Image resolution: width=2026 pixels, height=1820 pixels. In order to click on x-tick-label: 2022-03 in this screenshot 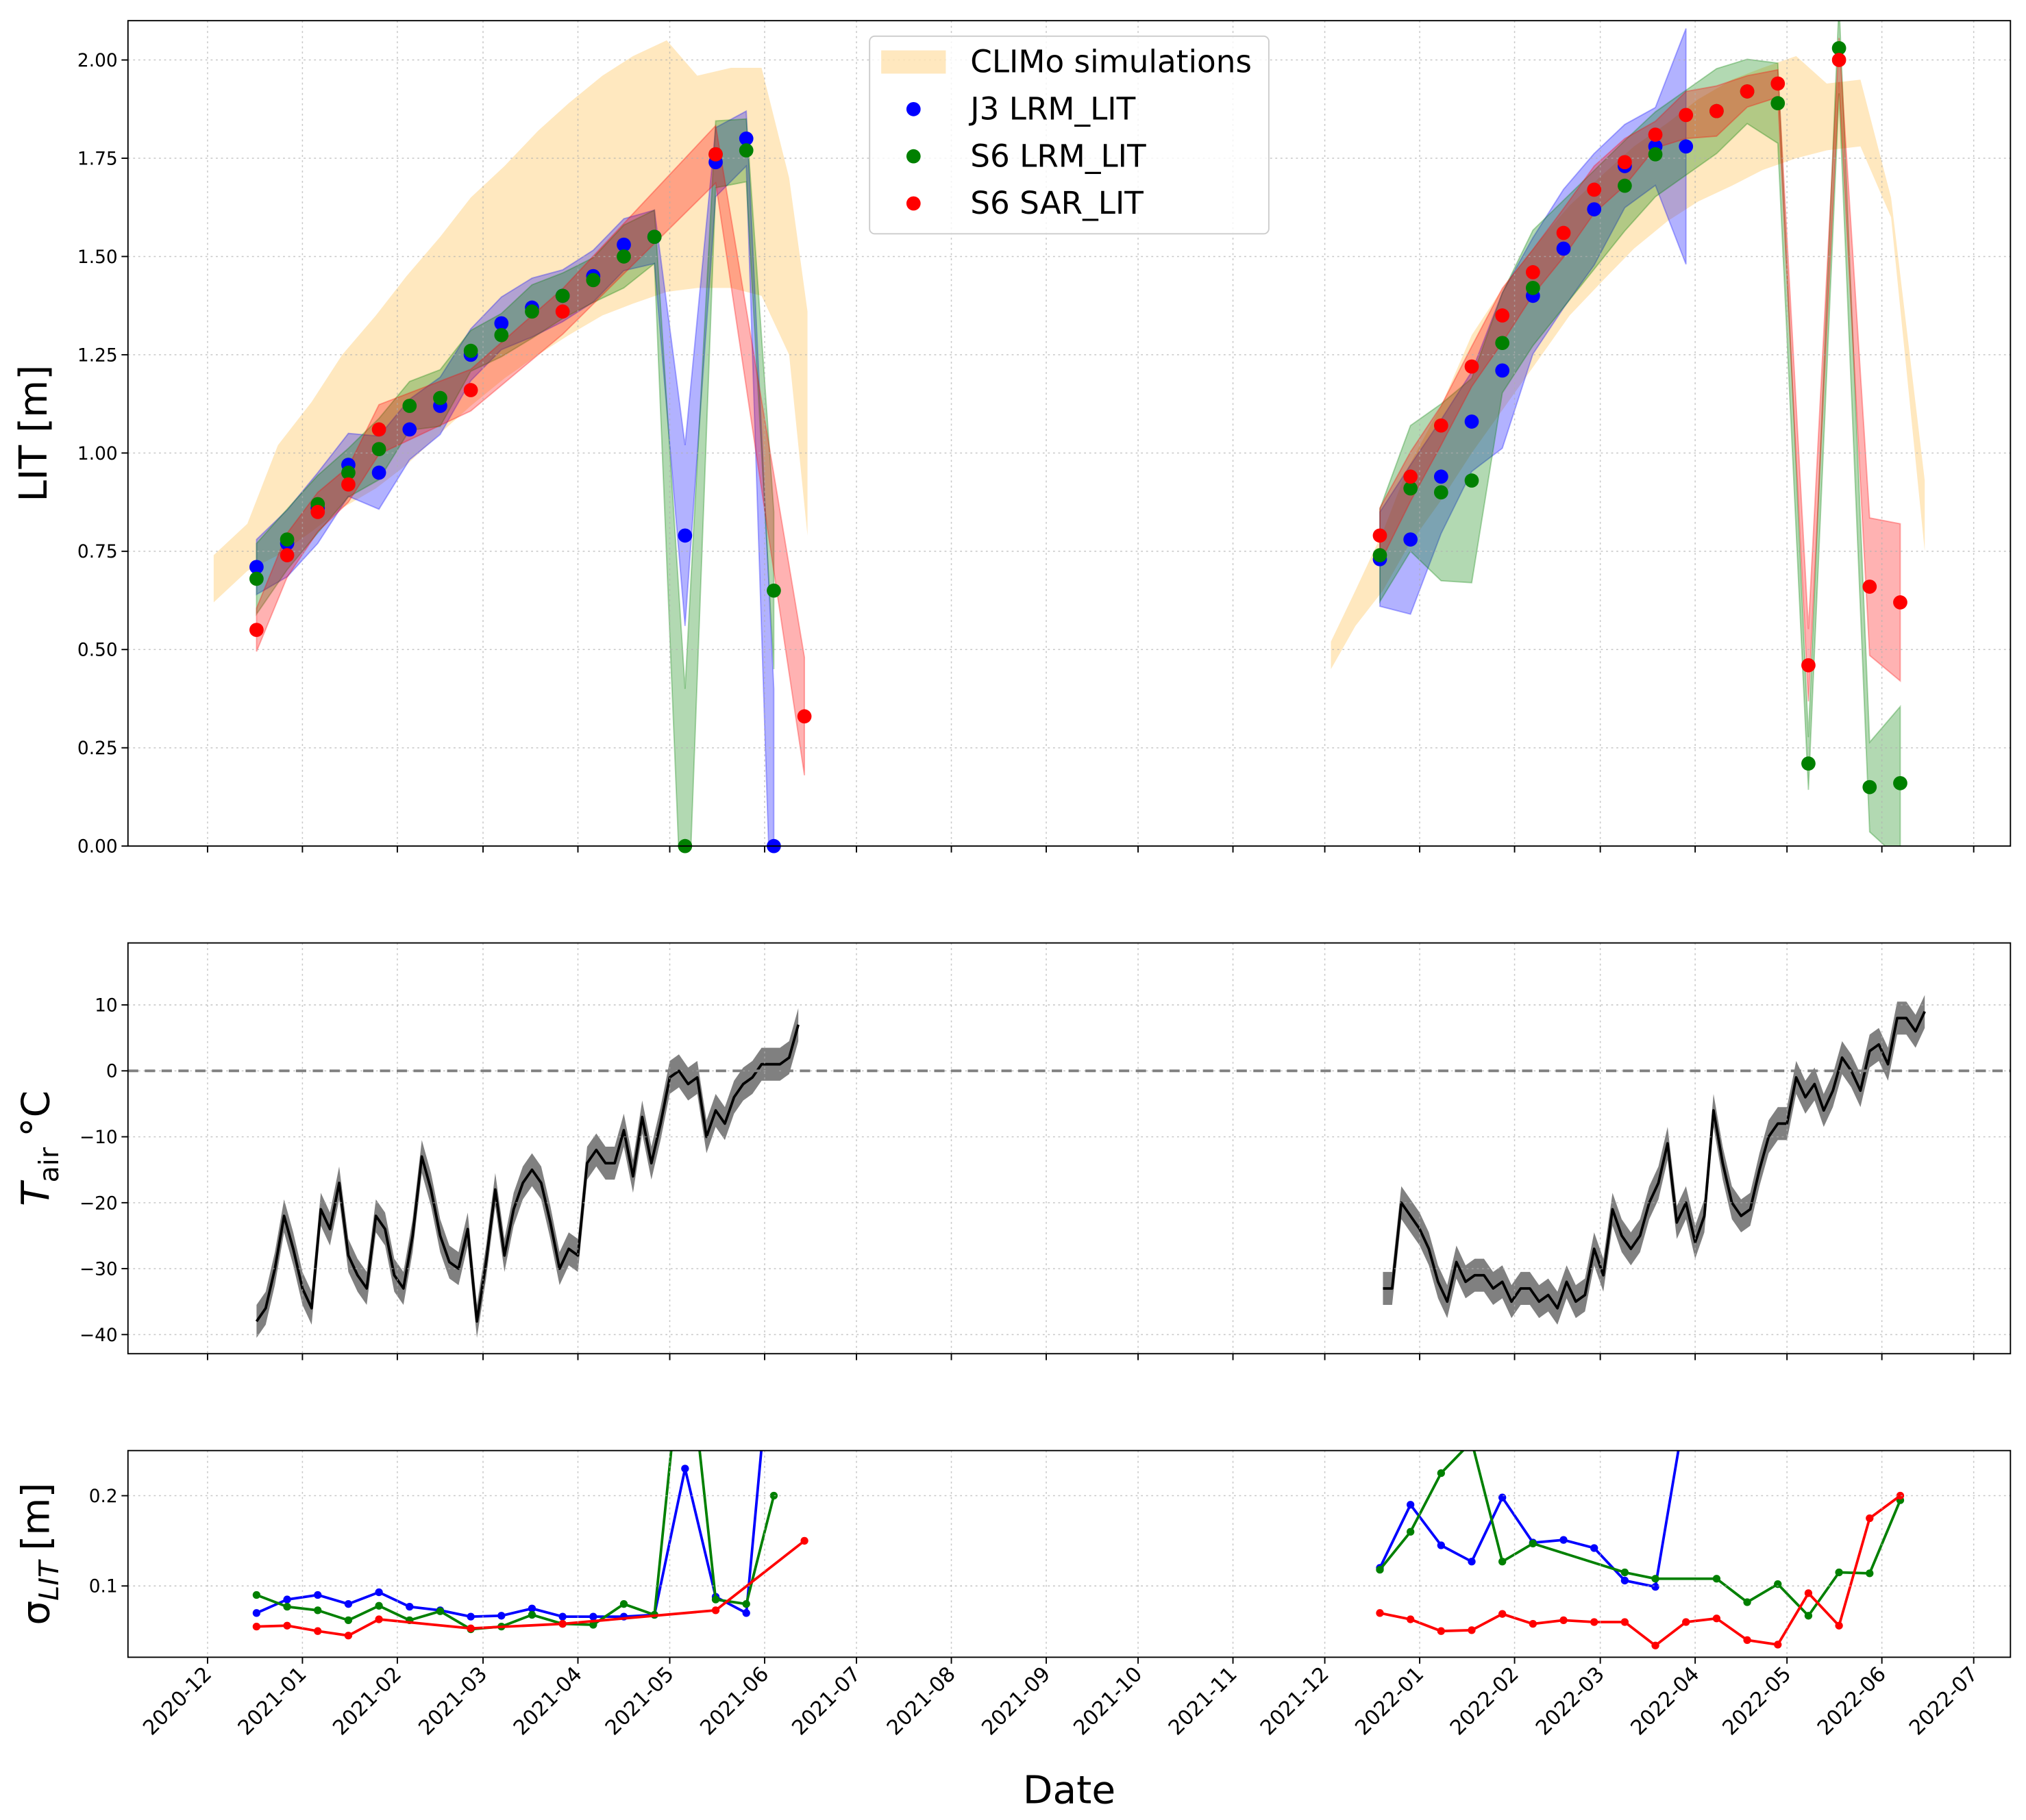, I will do `click(1570, 1701)`.